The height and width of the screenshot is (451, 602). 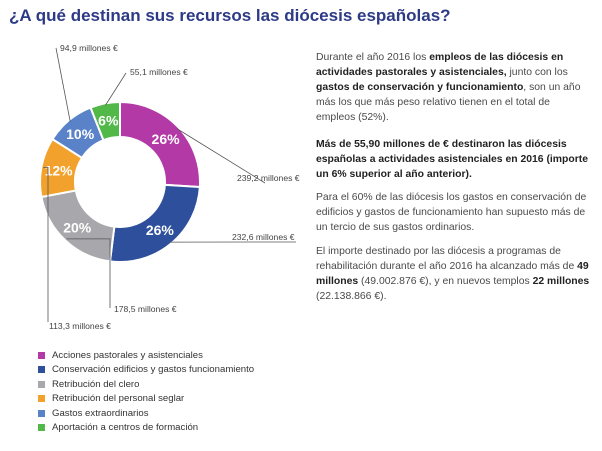 I want to click on p4-run-2: (49.002.876 €), y en nuevos templos, so click(x=445, y=281).